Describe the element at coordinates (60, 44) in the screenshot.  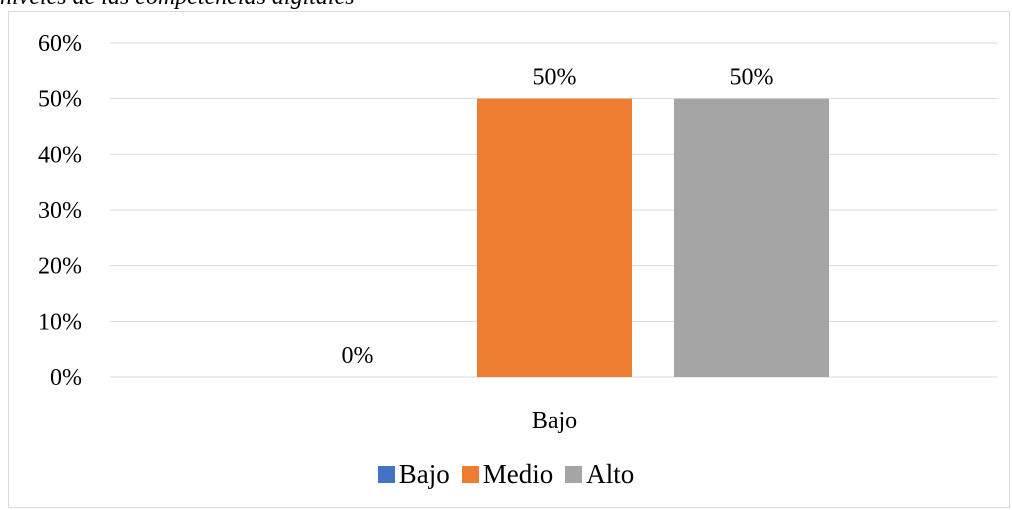
I see `y-tick-label-6: 60%` at that location.